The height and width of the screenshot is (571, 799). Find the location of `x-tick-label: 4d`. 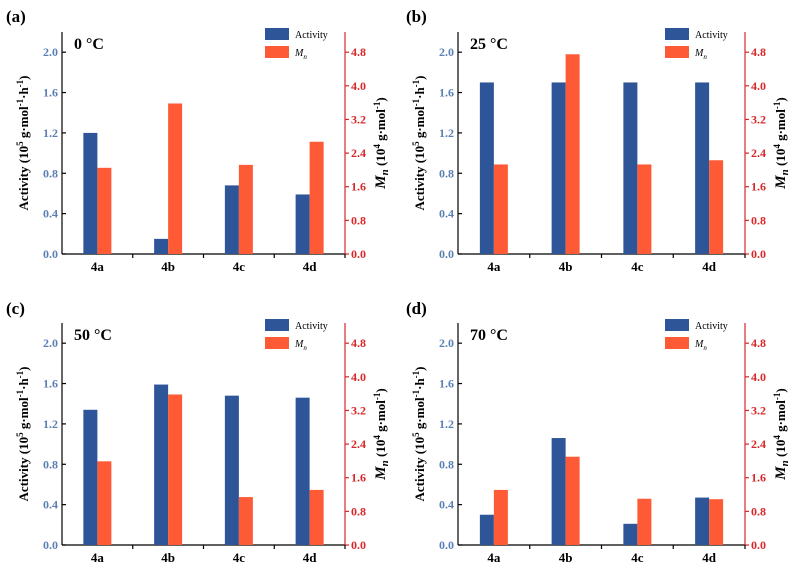

x-tick-label: 4d is located at coordinates (310, 557).